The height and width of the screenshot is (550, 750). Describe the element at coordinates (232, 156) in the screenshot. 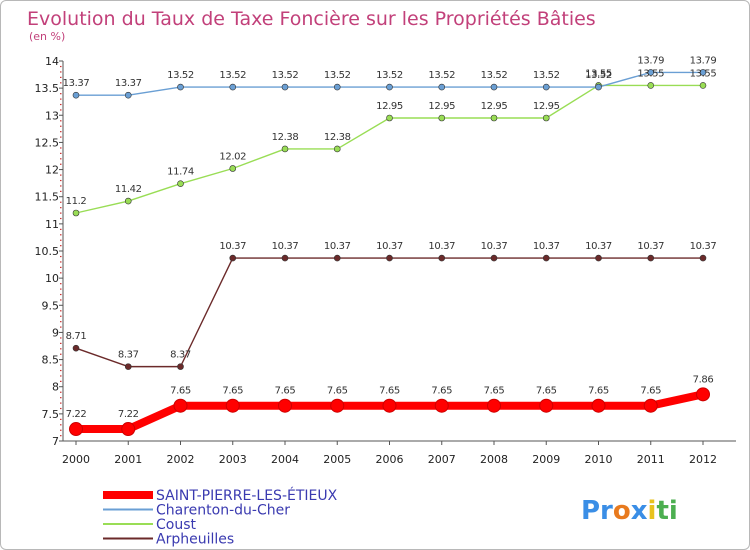

I see `data-label: 12.02` at that location.